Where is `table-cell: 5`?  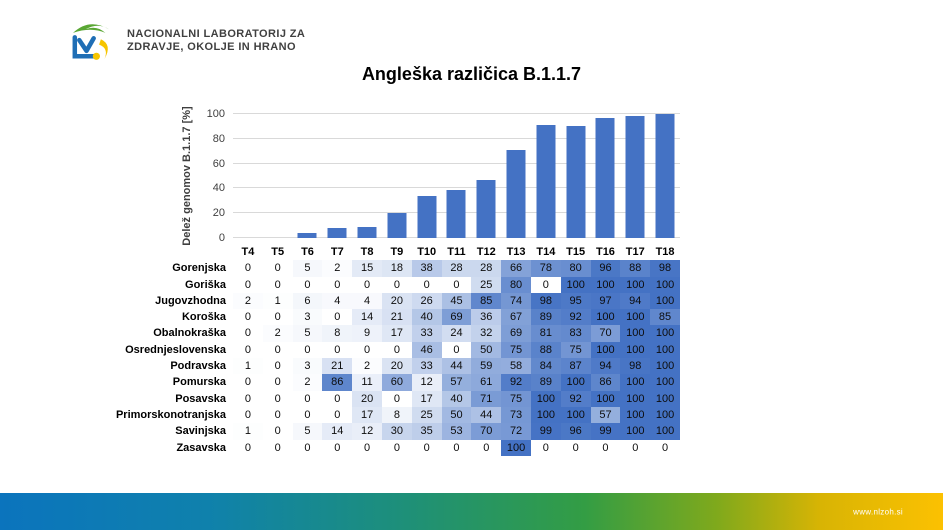
table-cell: 5 is located at coordinates (307, 333).